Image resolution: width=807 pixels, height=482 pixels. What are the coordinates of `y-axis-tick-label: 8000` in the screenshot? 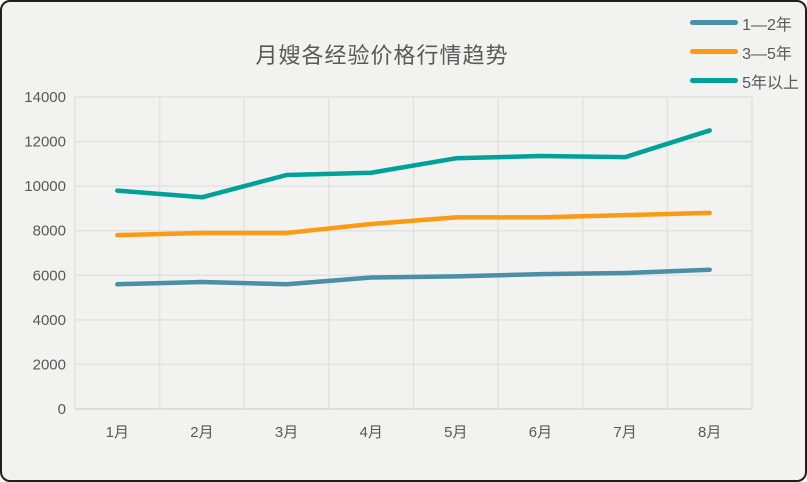 It's located at (49, 231).